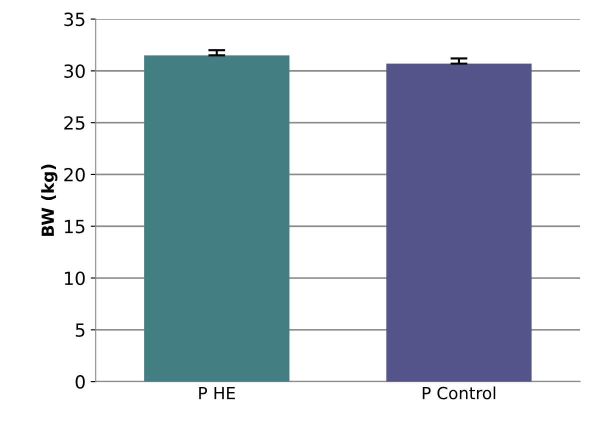 The height and width of the screenshot is (424, 598). What do you see at coordinates (74, 227) in the screenshot?
I see `y-tick-label: 15` at bounding box center [74, 227].